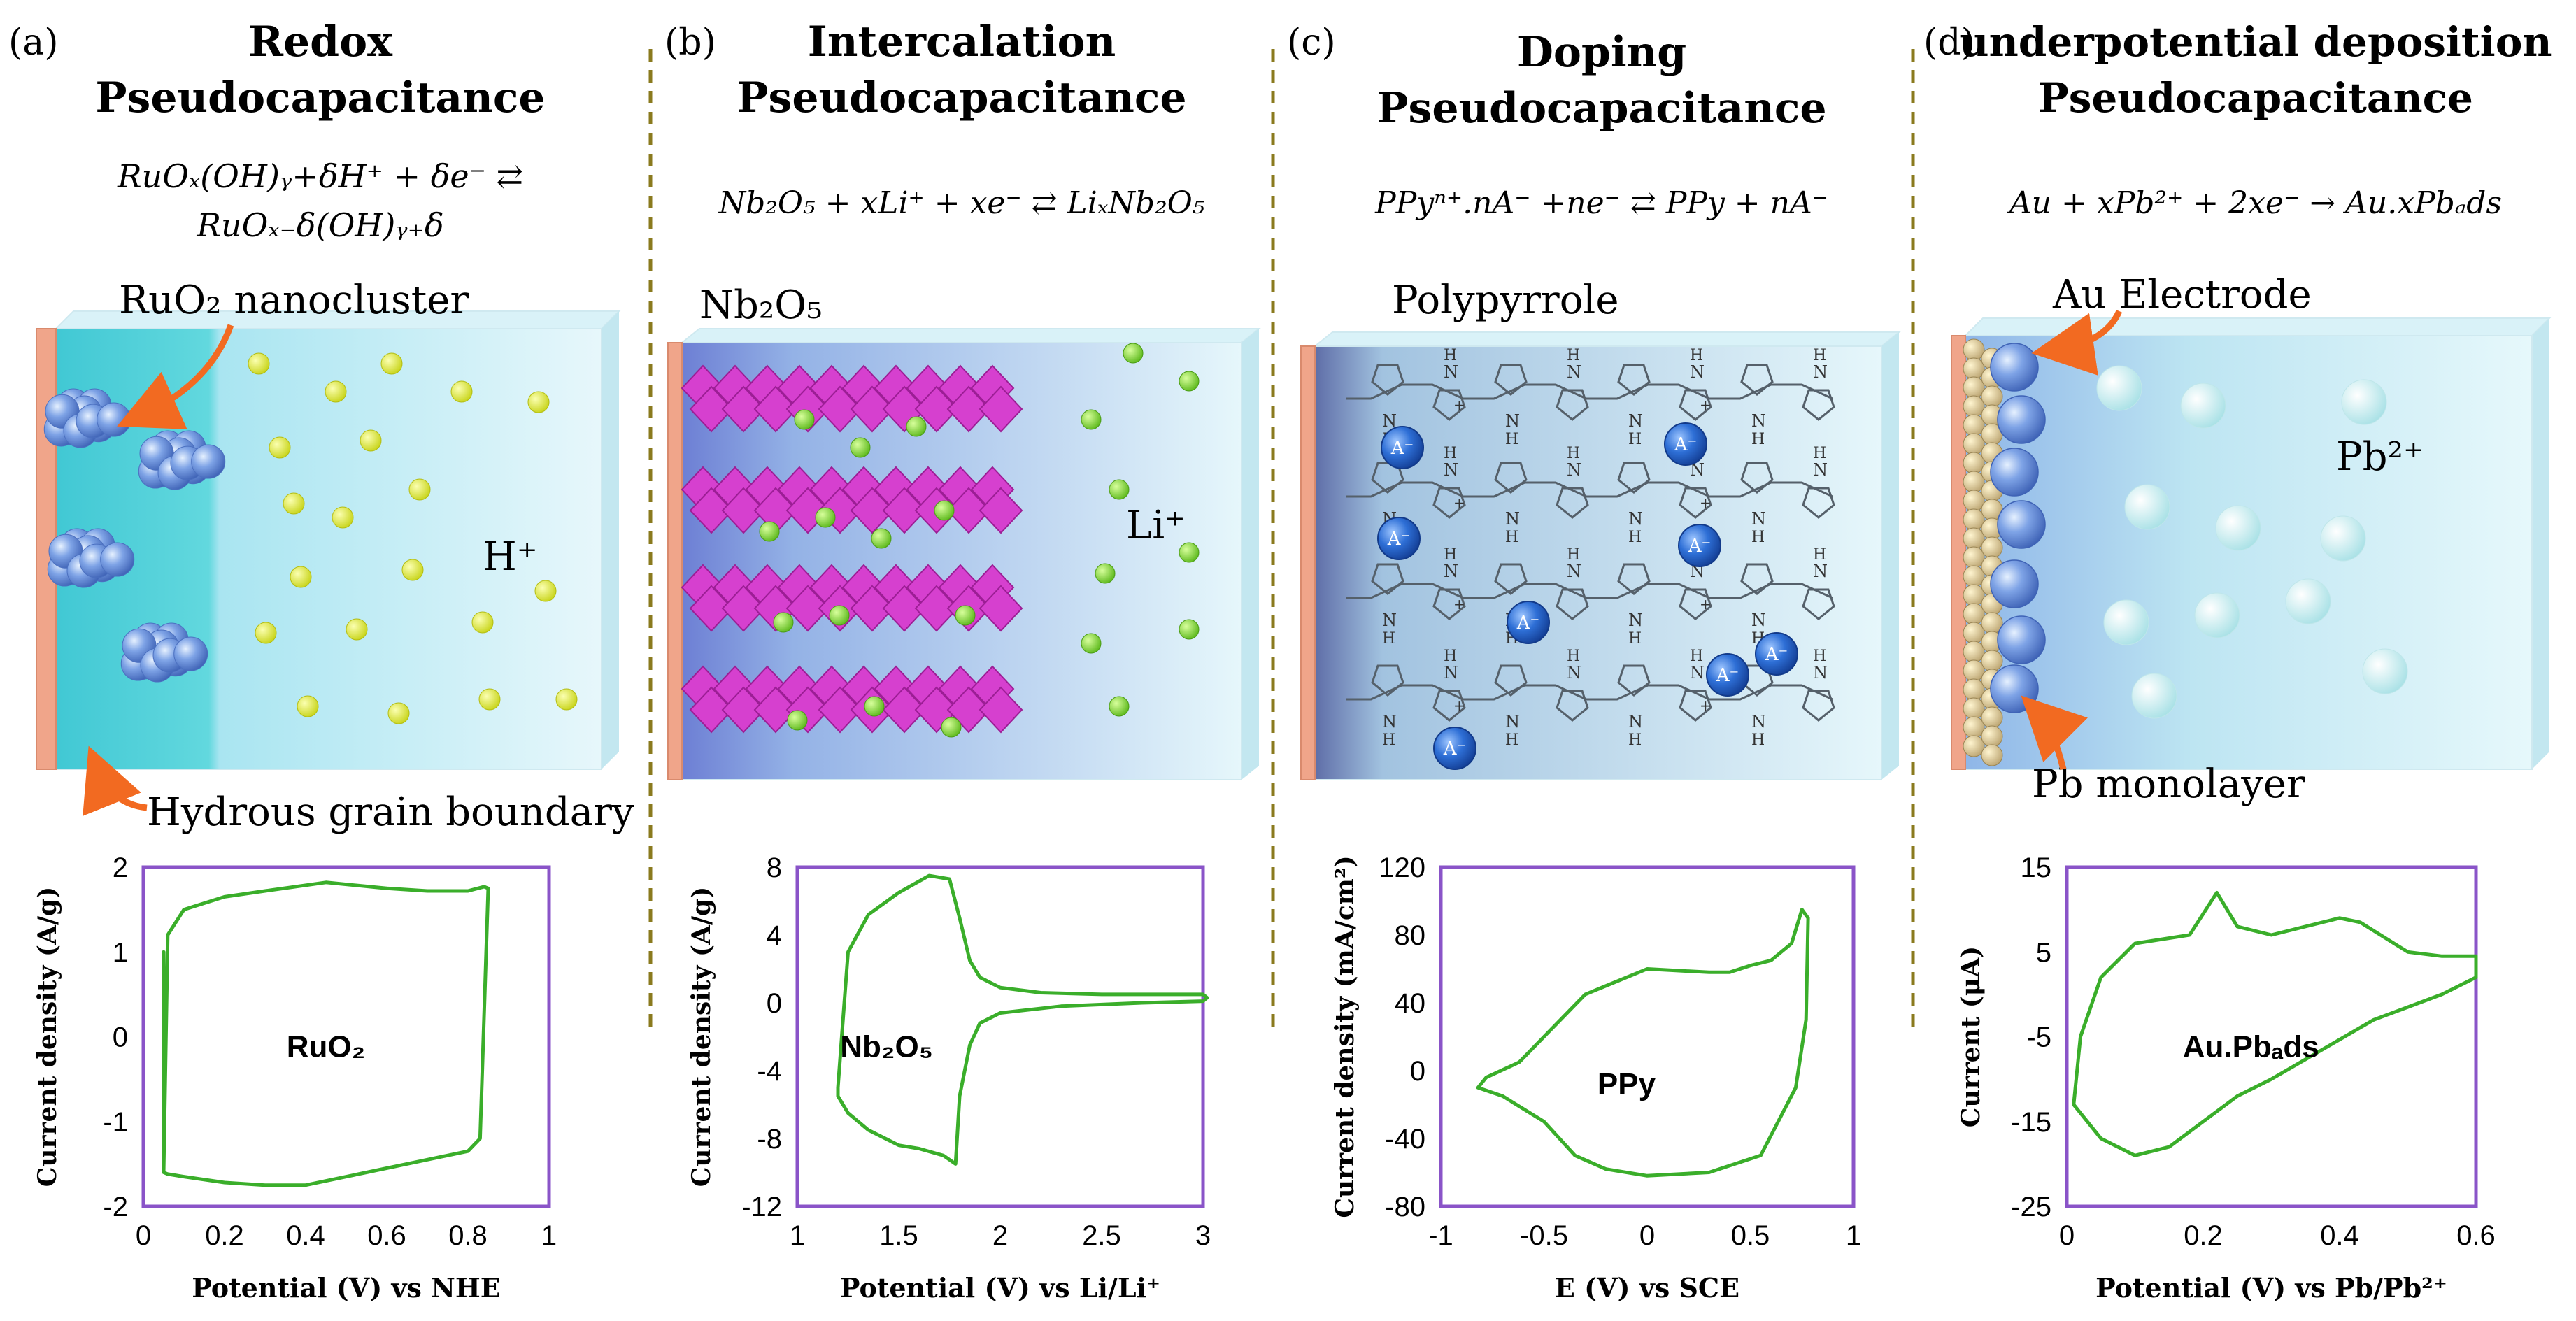 The width and height of the screenshot is (2576, 1321). What do you see at coordinates (2255, 98) in the screenshot?
I see `panel-title-line2: Pseudocapacitance` at bounding box center [2255, 98].